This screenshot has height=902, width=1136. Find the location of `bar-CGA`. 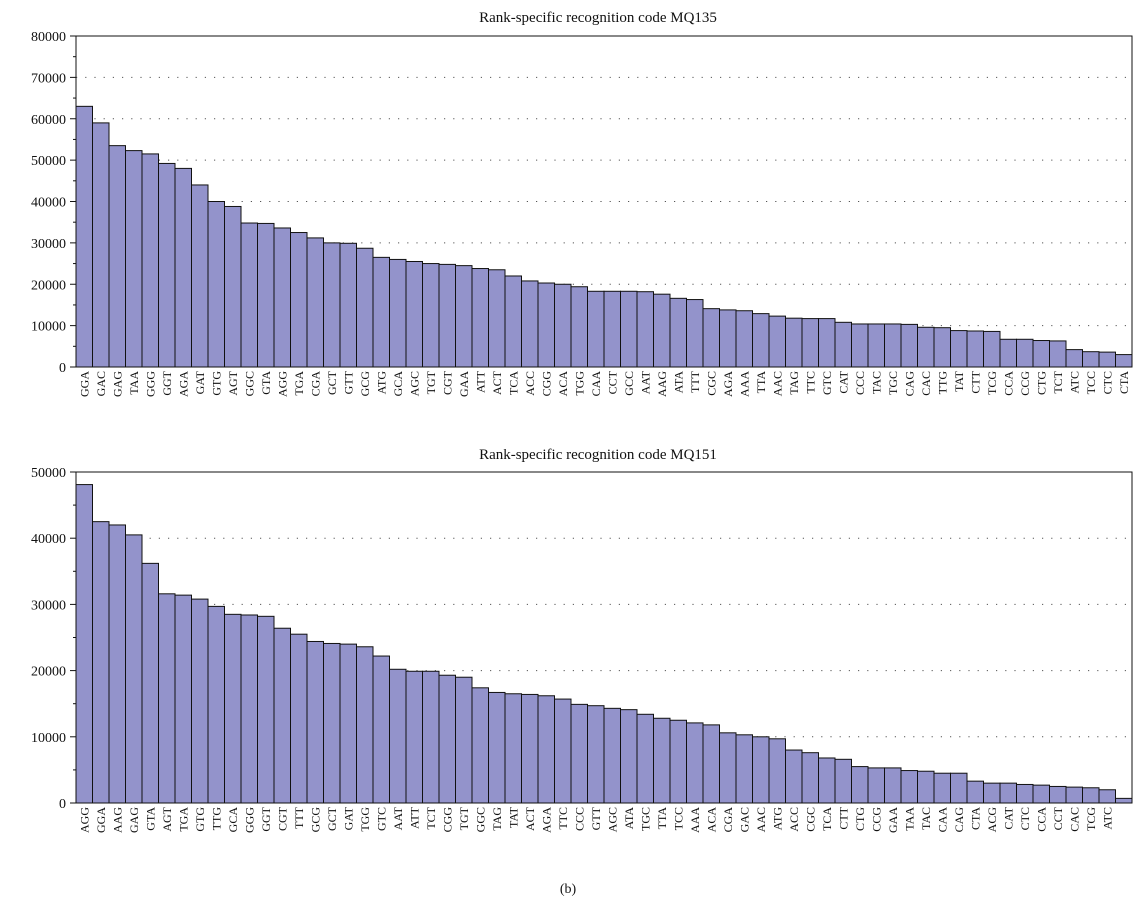

bar-CGA is located at coordinates (728, 768).